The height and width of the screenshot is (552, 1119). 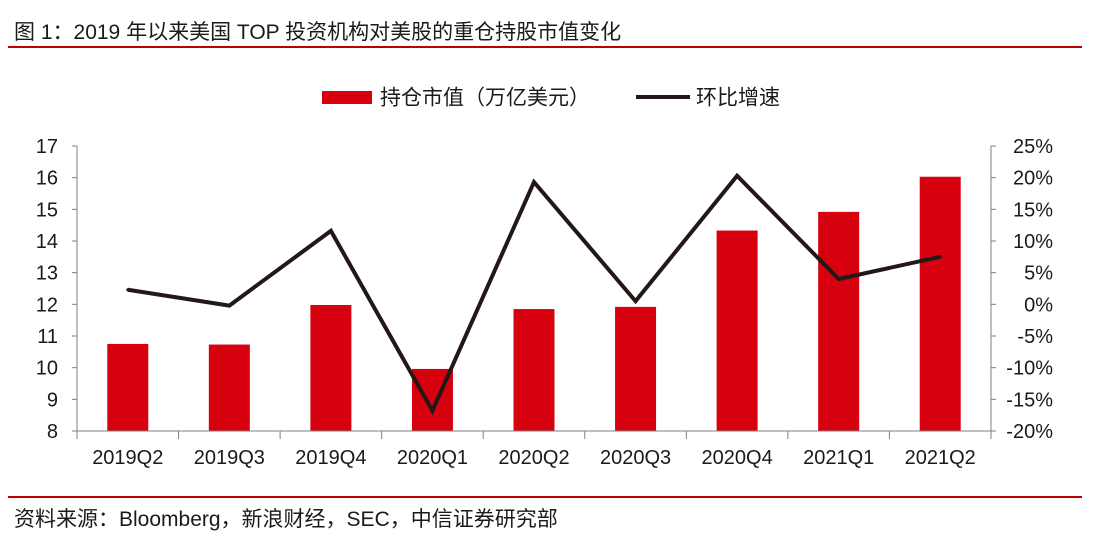 What do you see at coordinates (534, 182) in the screenshot?
I see `growth-point-2020Q2` at bounding box center [534, 182].